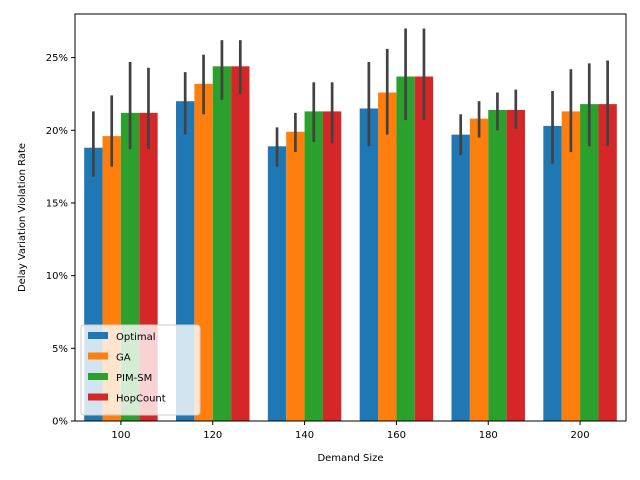 The width and height of the screenshot is (640, 480). I want to click on y-tick-label: 25%, so click(57, 58).